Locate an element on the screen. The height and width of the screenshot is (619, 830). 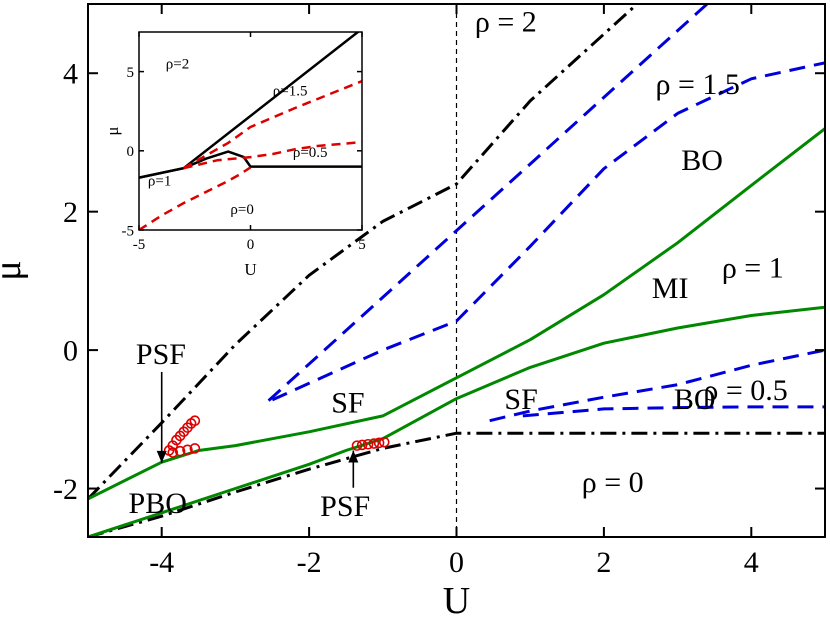
y-tick-label-2: 5 is located at coordinates (131, 73).